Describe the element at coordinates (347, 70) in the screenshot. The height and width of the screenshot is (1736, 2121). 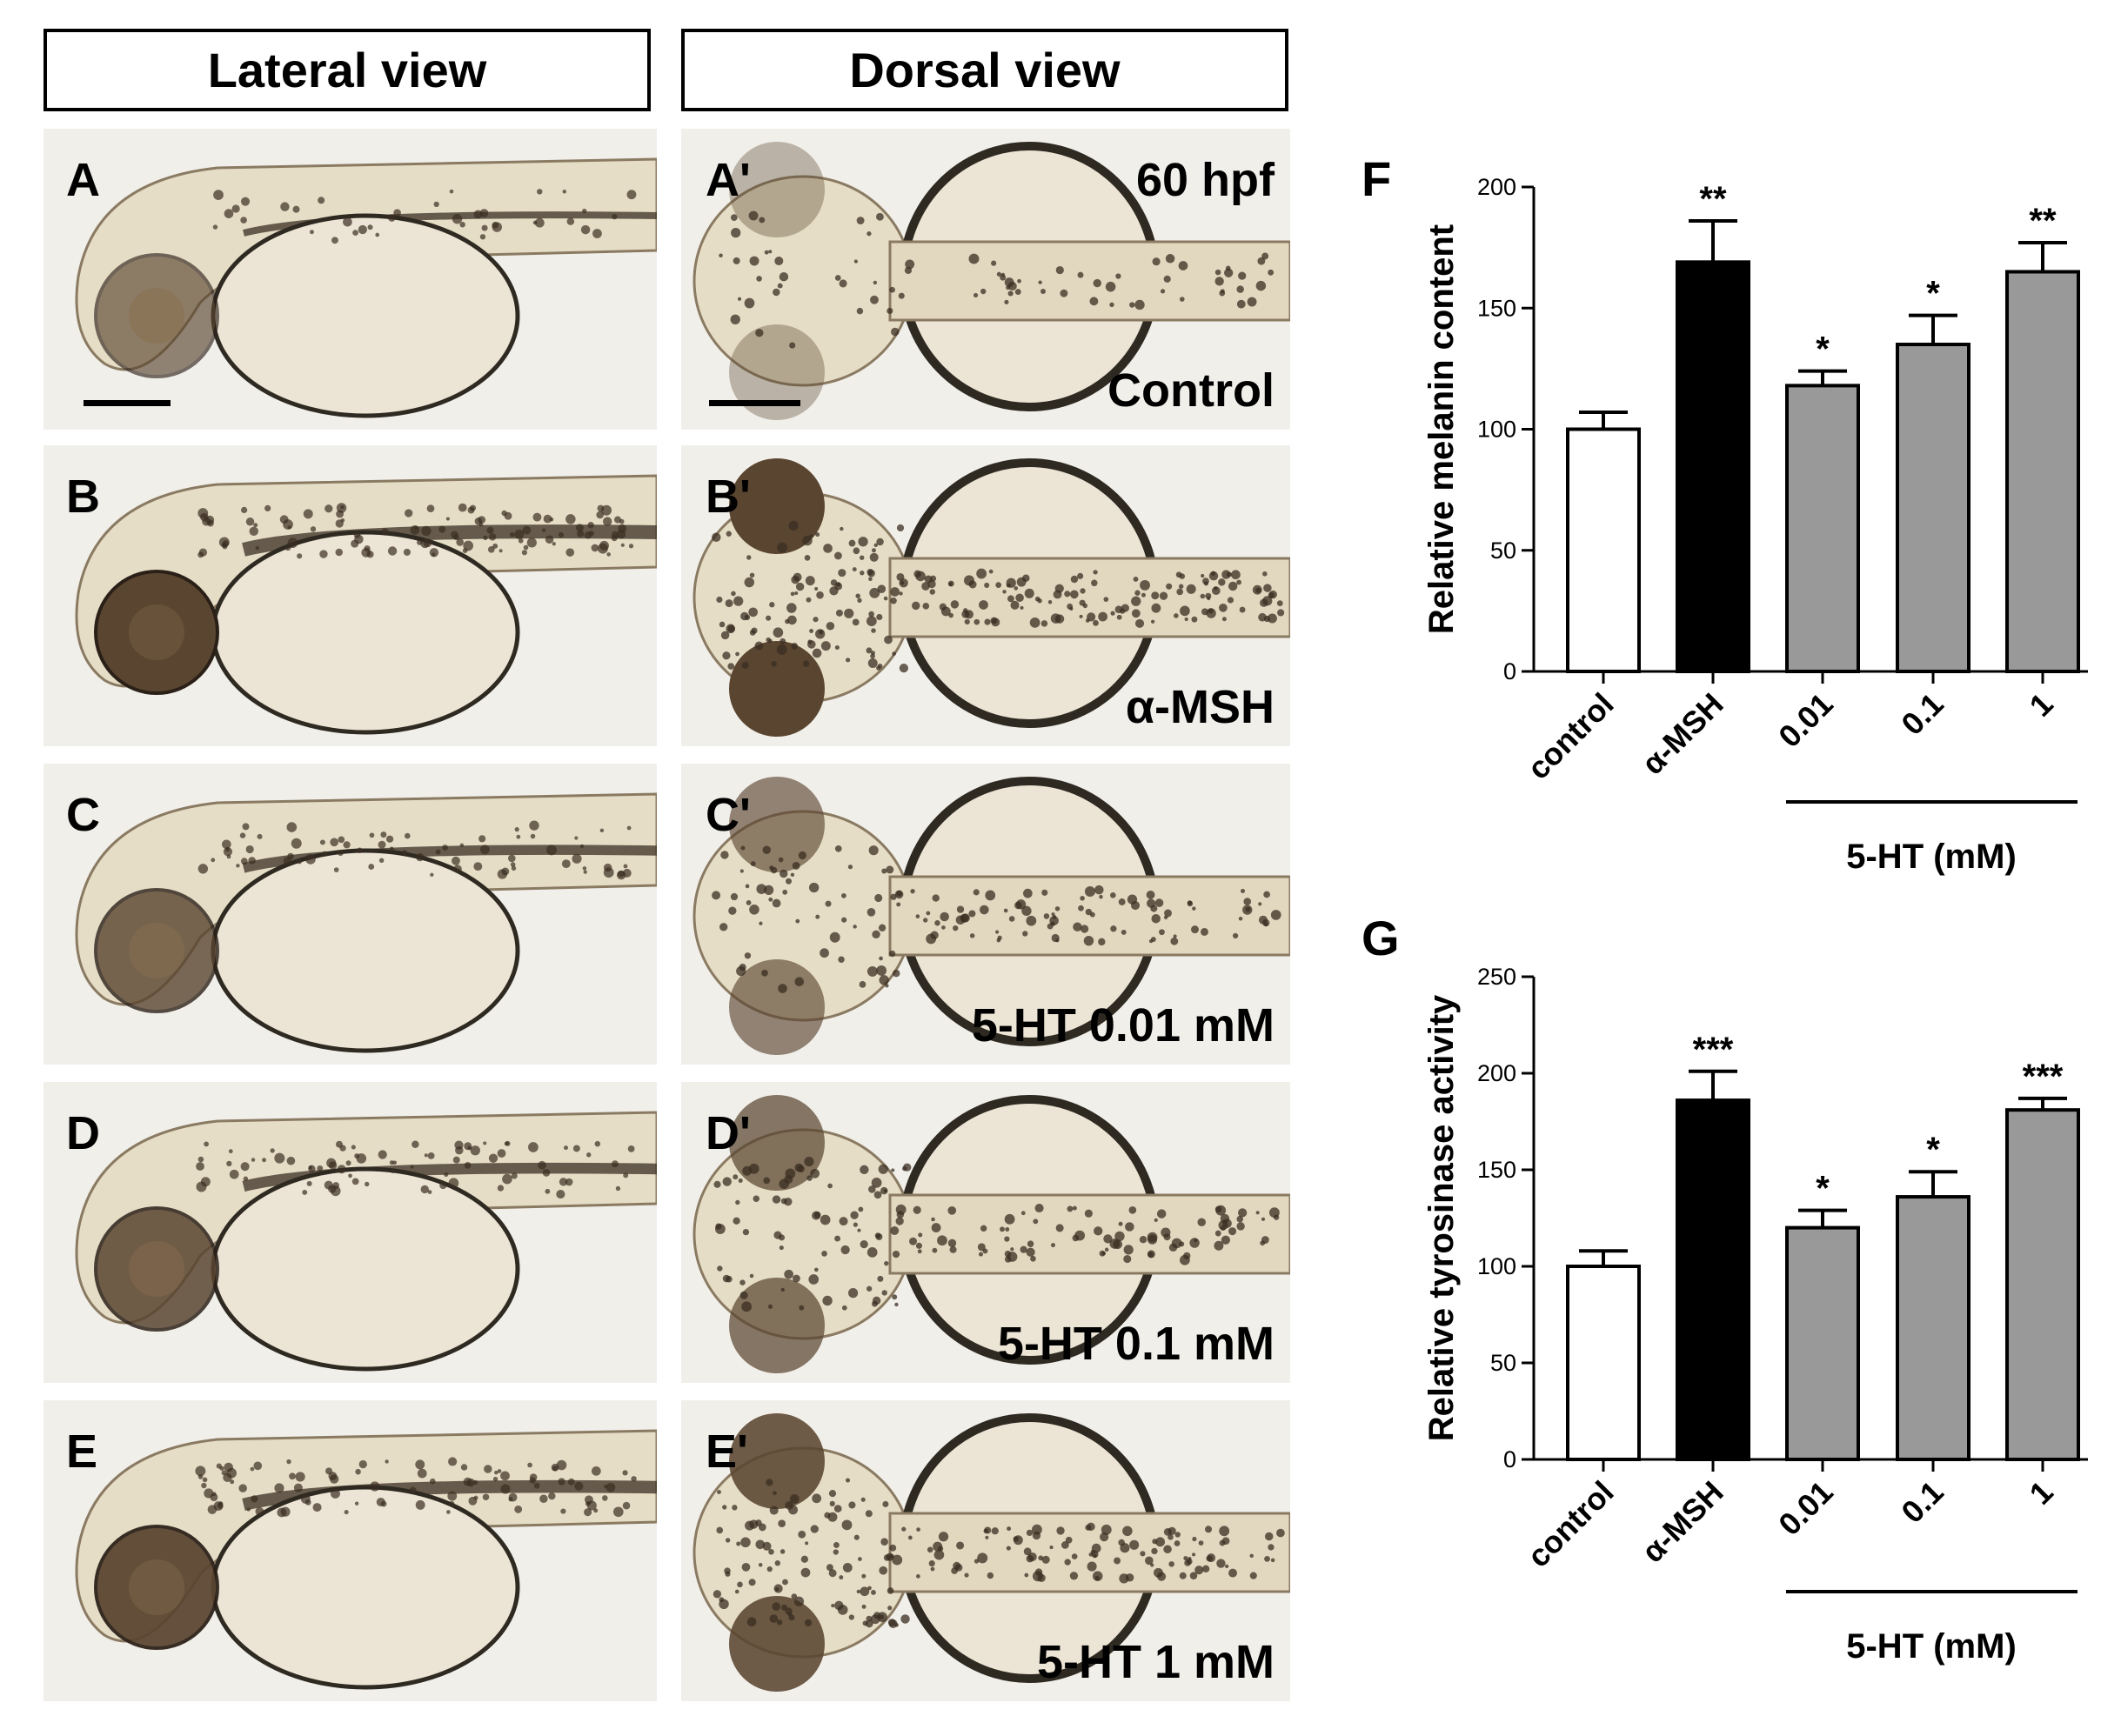
I see `lateral-view-header: Lateral view` at that location.